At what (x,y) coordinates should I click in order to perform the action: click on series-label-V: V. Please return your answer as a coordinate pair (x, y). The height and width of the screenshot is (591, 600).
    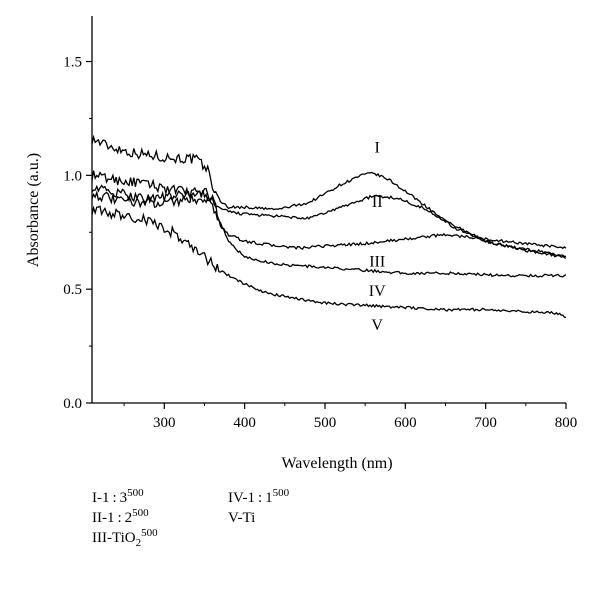
    Looking at the image, I should click on (377, 325).